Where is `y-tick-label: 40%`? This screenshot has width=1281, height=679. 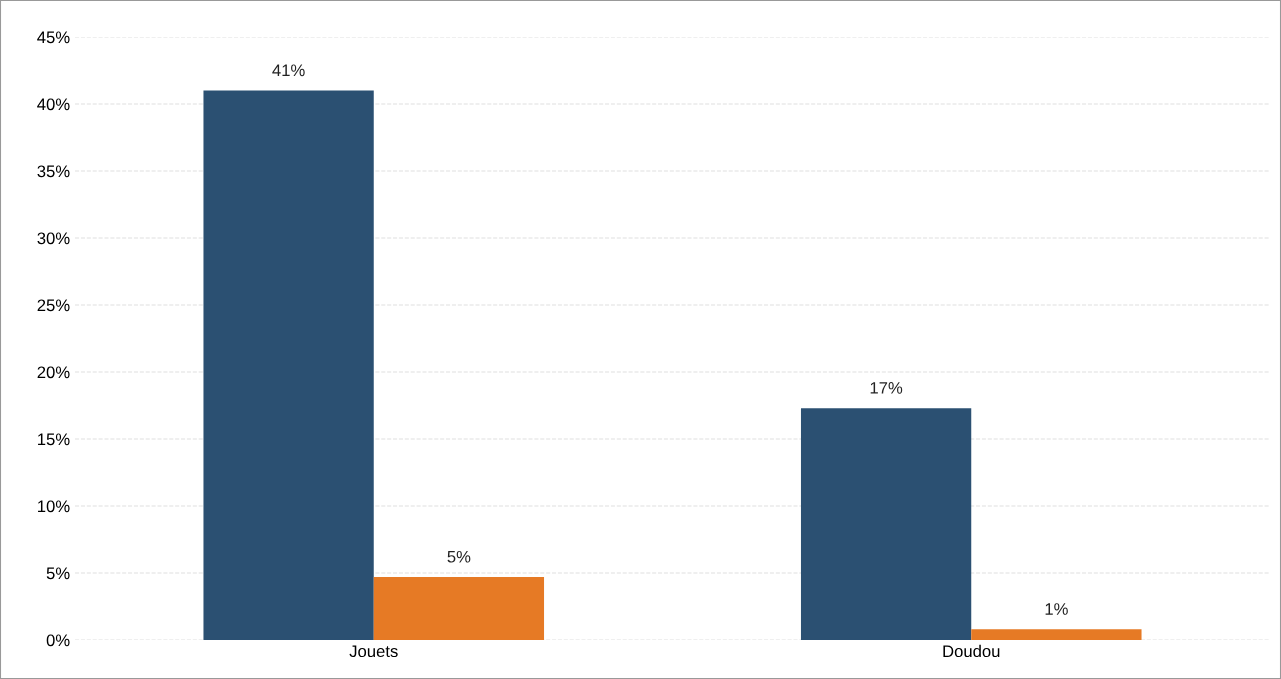 y-tick-label: 40% is located at coordinates (53, 104).